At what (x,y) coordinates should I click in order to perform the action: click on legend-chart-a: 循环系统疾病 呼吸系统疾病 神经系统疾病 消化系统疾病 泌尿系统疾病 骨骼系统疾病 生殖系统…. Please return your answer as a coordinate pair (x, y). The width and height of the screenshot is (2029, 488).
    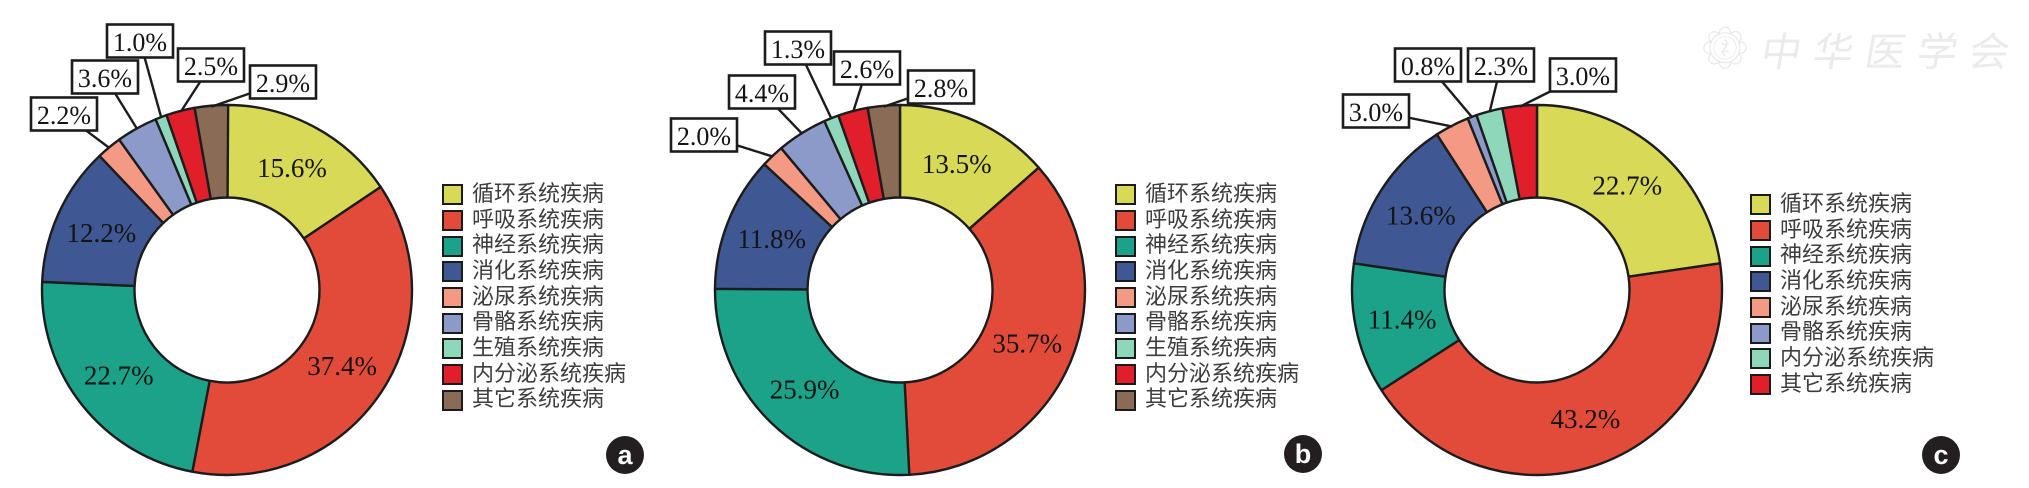
    Looking at the image, I should click on (534, 297).